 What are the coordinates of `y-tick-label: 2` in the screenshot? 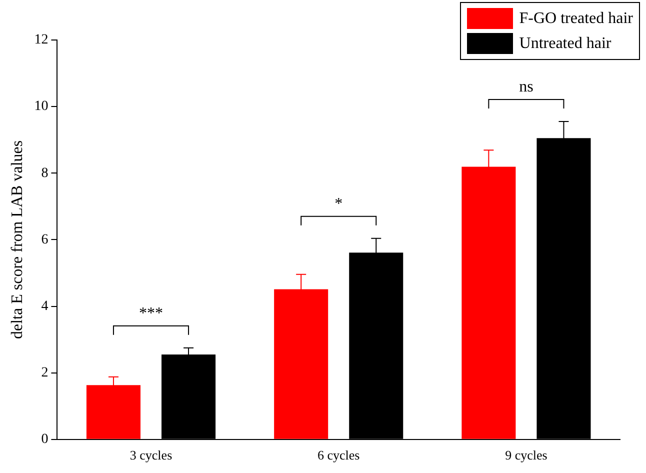 It's located at (44, 373).